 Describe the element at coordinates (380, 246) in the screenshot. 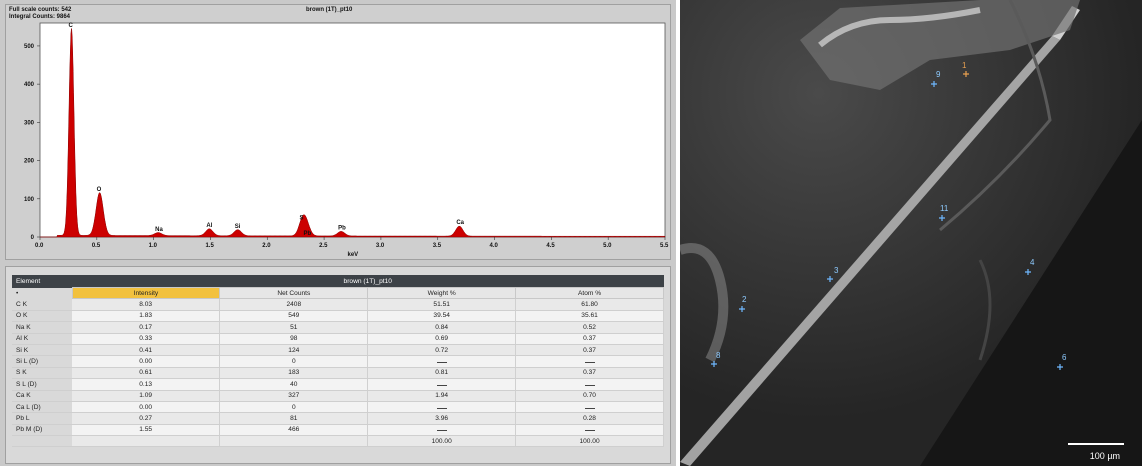

I see `x-tick-label: 3.0` at that location.